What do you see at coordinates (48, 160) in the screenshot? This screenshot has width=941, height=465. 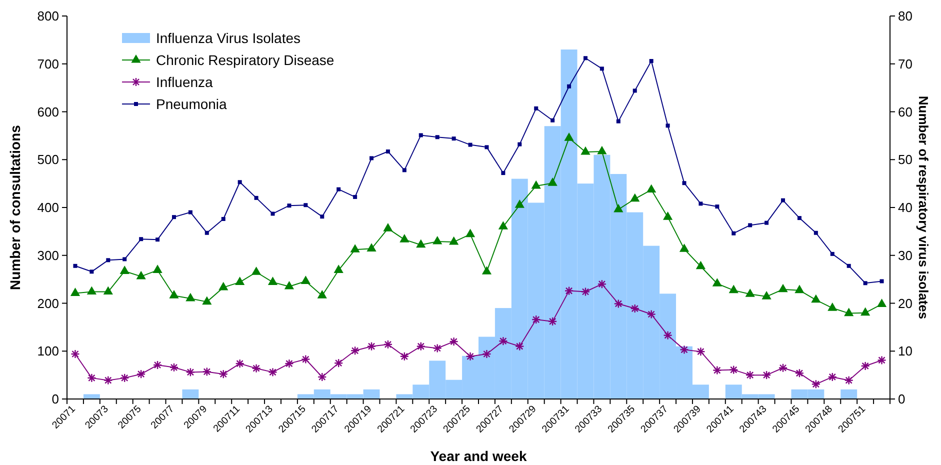 I see `y-tick-label: 500` at bounding box center [48, 160].